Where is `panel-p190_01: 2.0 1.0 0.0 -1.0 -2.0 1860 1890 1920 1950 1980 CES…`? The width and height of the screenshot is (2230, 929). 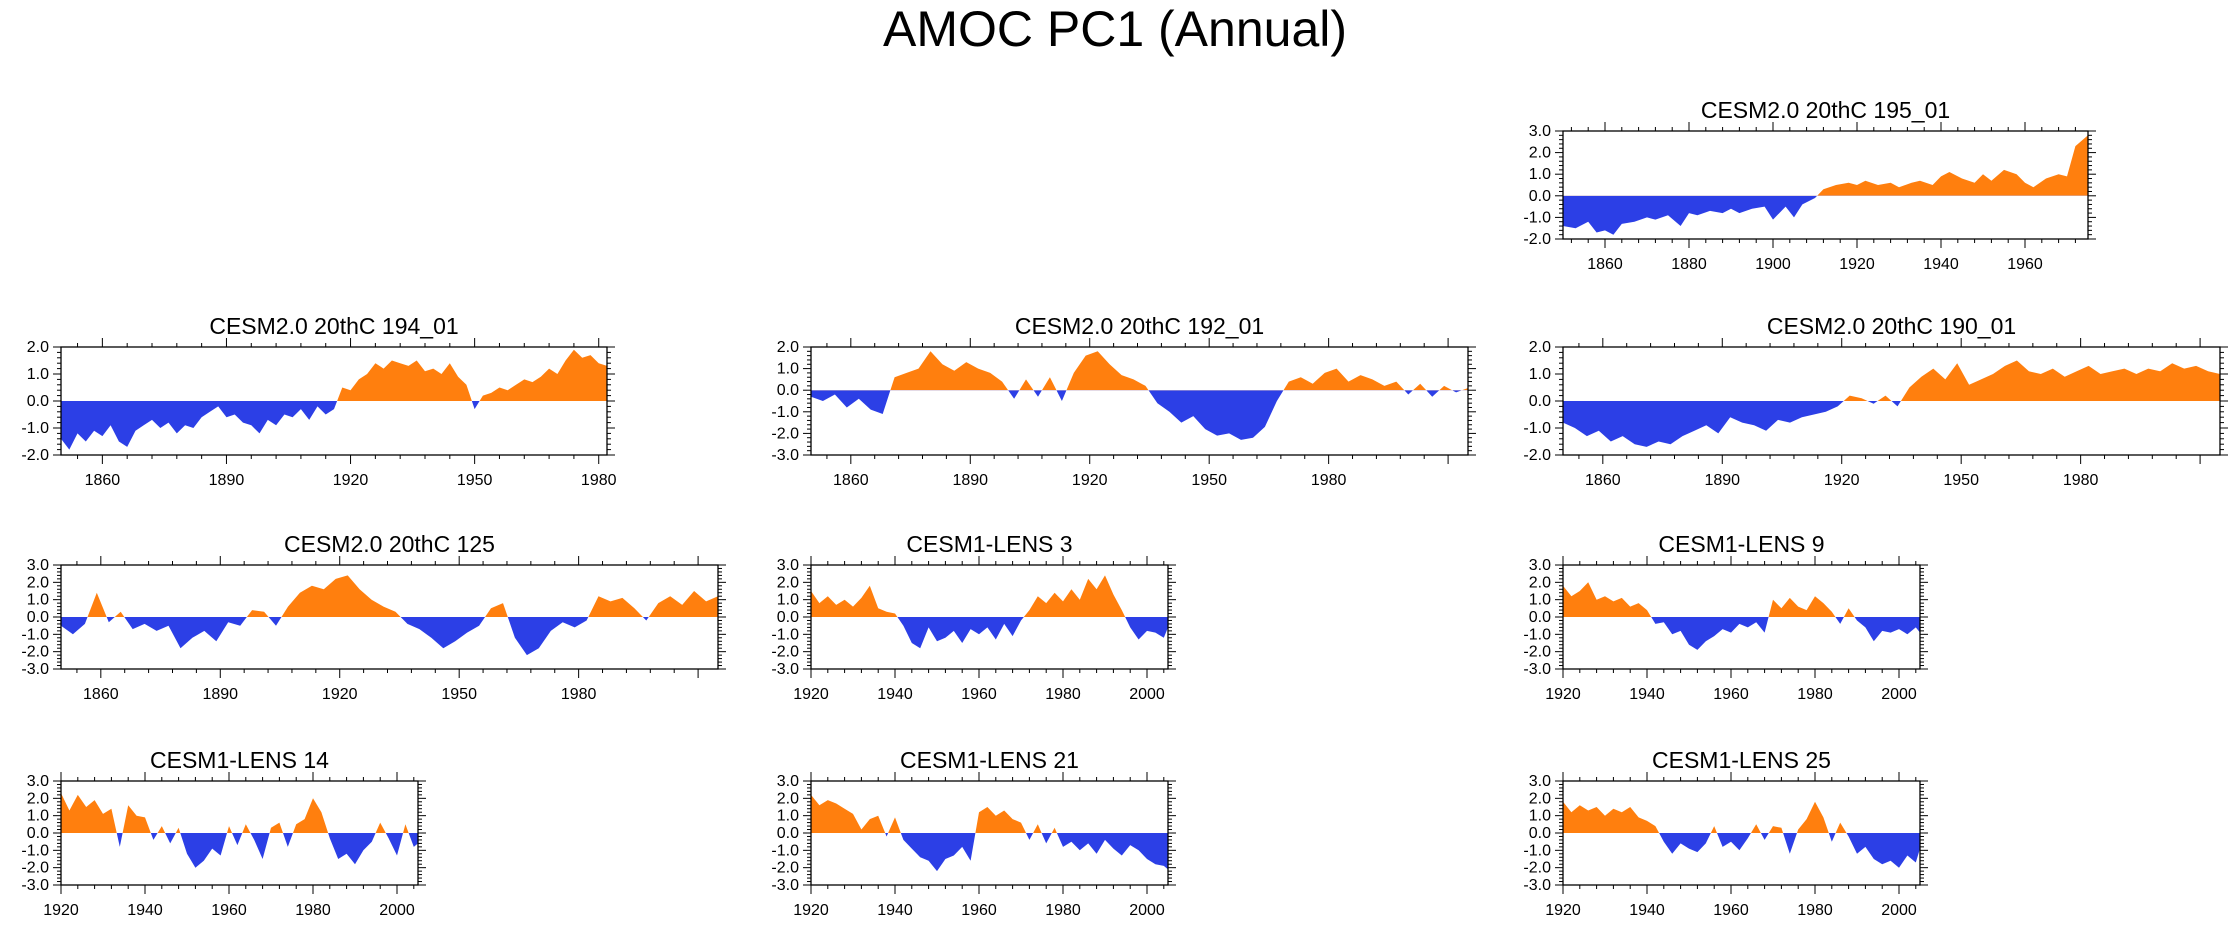
panel-p190_01: 2.0 1.0 0.0 -1.0 -2.0 1860 1890 1920 1950 1980 CES… is located at coordinates (1875, 401).